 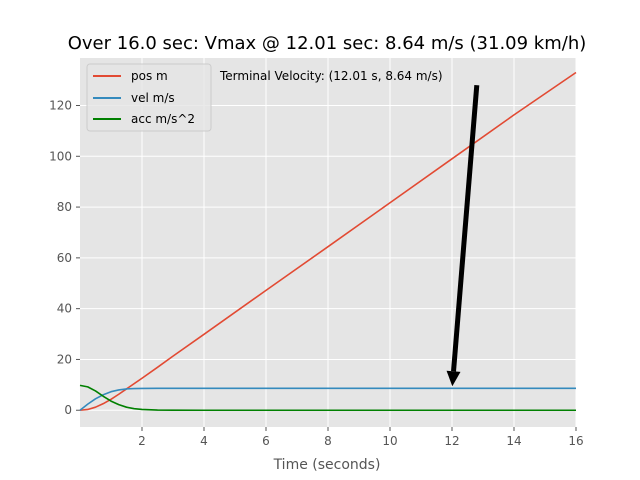 What do you see at coordinates (142, 441) in the screenshot?
I see `x-tick-label: 2` at bounding box center [142, 441].